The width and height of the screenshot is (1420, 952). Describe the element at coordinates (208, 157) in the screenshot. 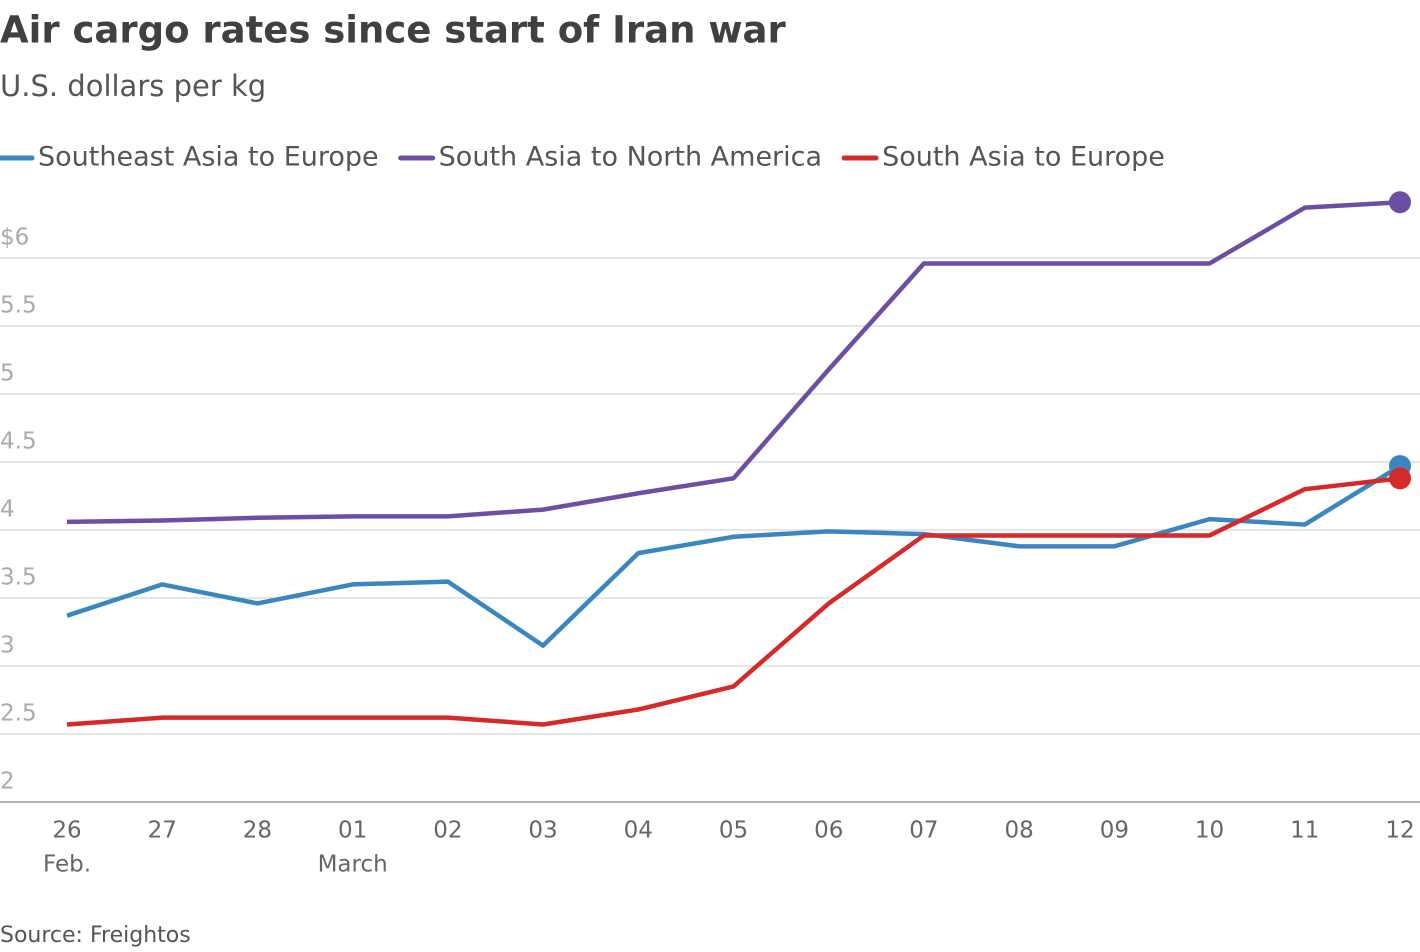

I see `legend-label: Southeast Asia to Europe` at that location.